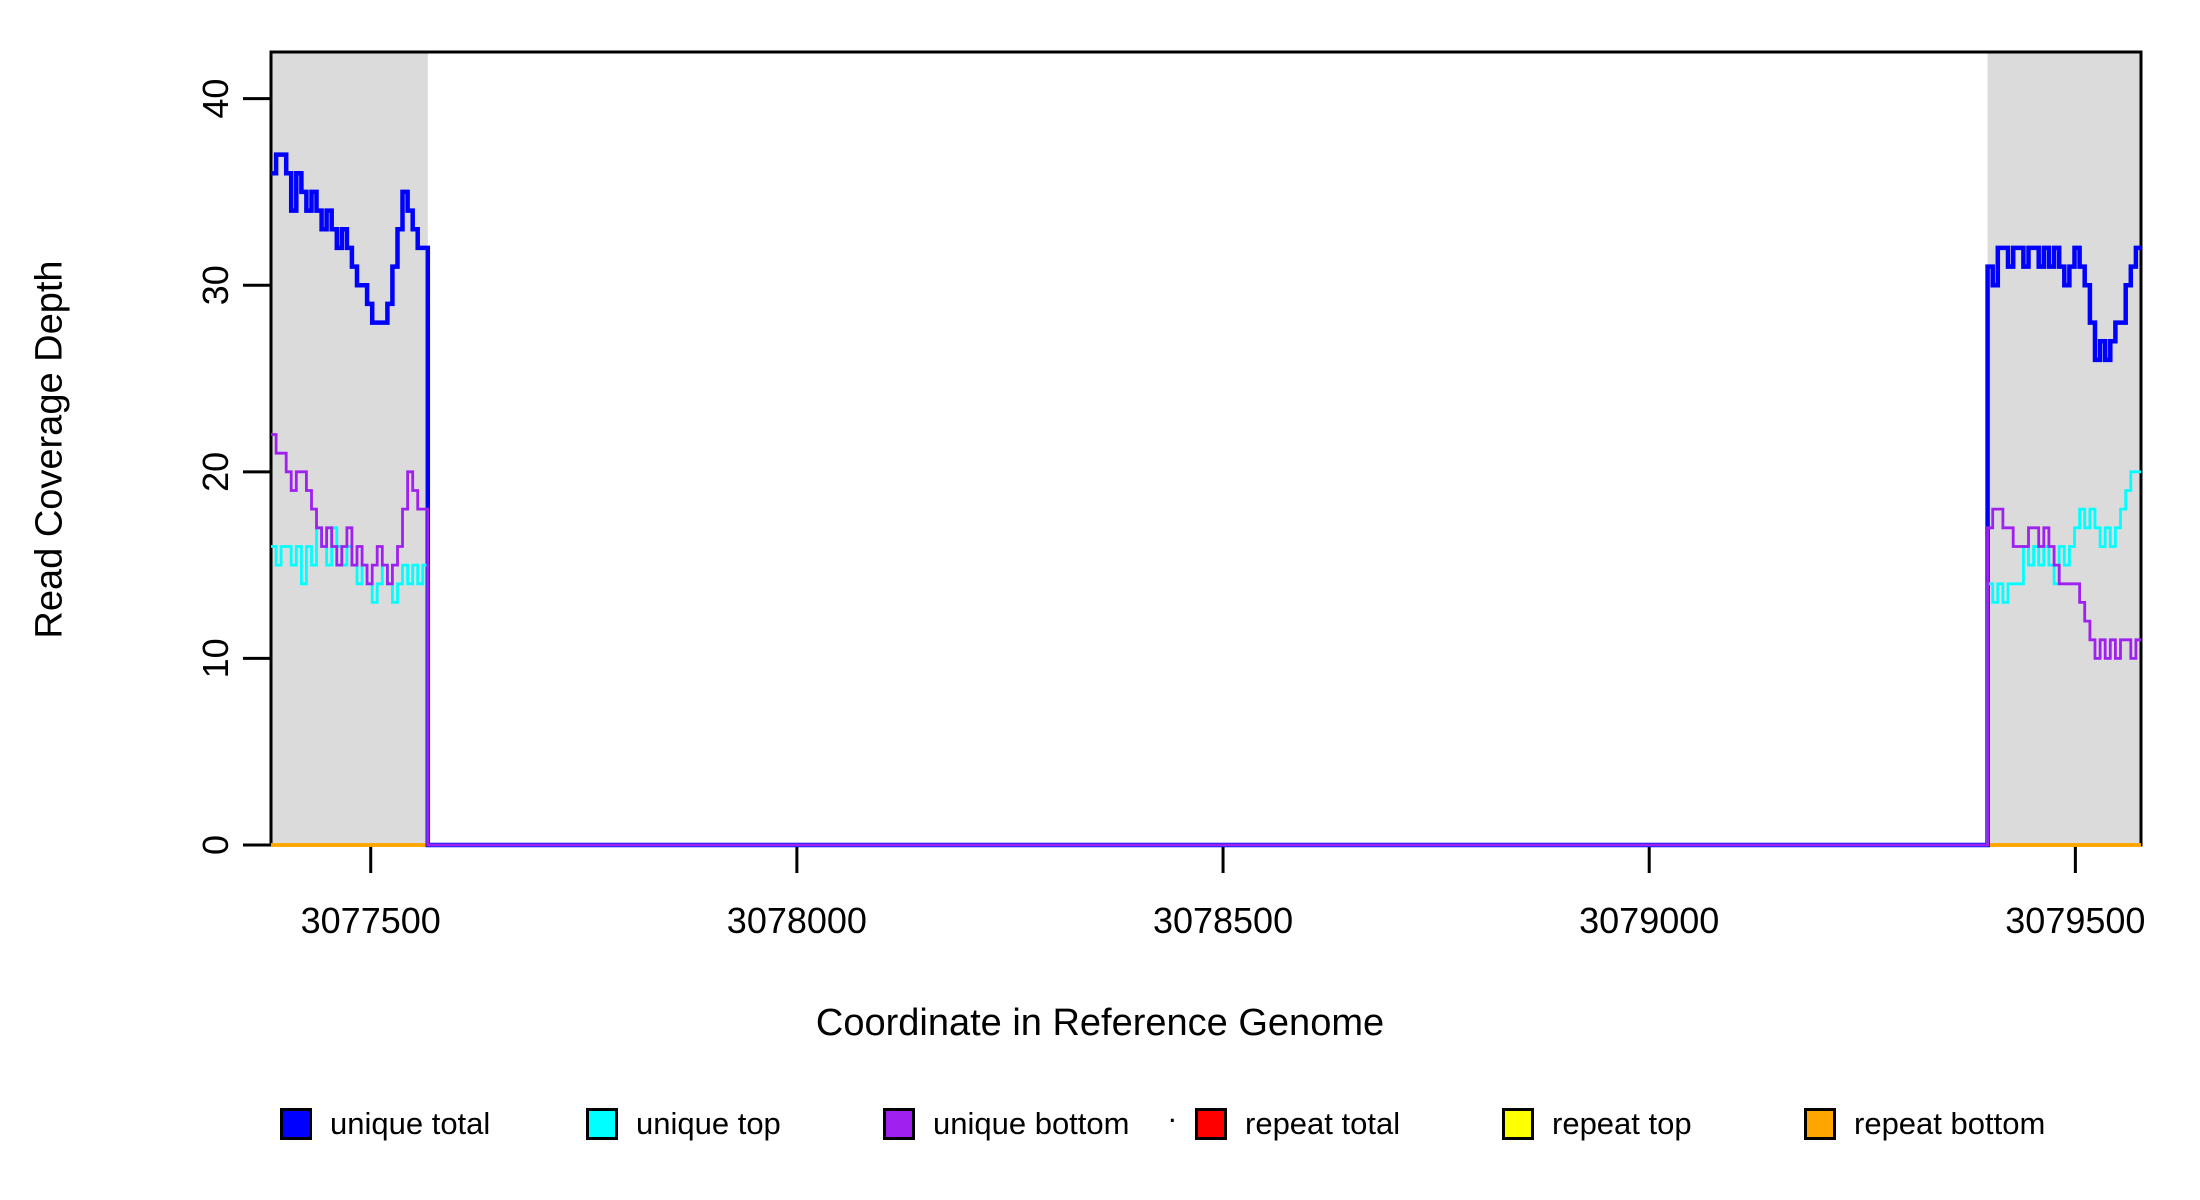 The height and width of the screenshot is (1200, 2200). What do you see at coordinates (371, 920) in the screenshot?
I see `x-tick-label-0: 3077500` at bounding box center [371, 920].